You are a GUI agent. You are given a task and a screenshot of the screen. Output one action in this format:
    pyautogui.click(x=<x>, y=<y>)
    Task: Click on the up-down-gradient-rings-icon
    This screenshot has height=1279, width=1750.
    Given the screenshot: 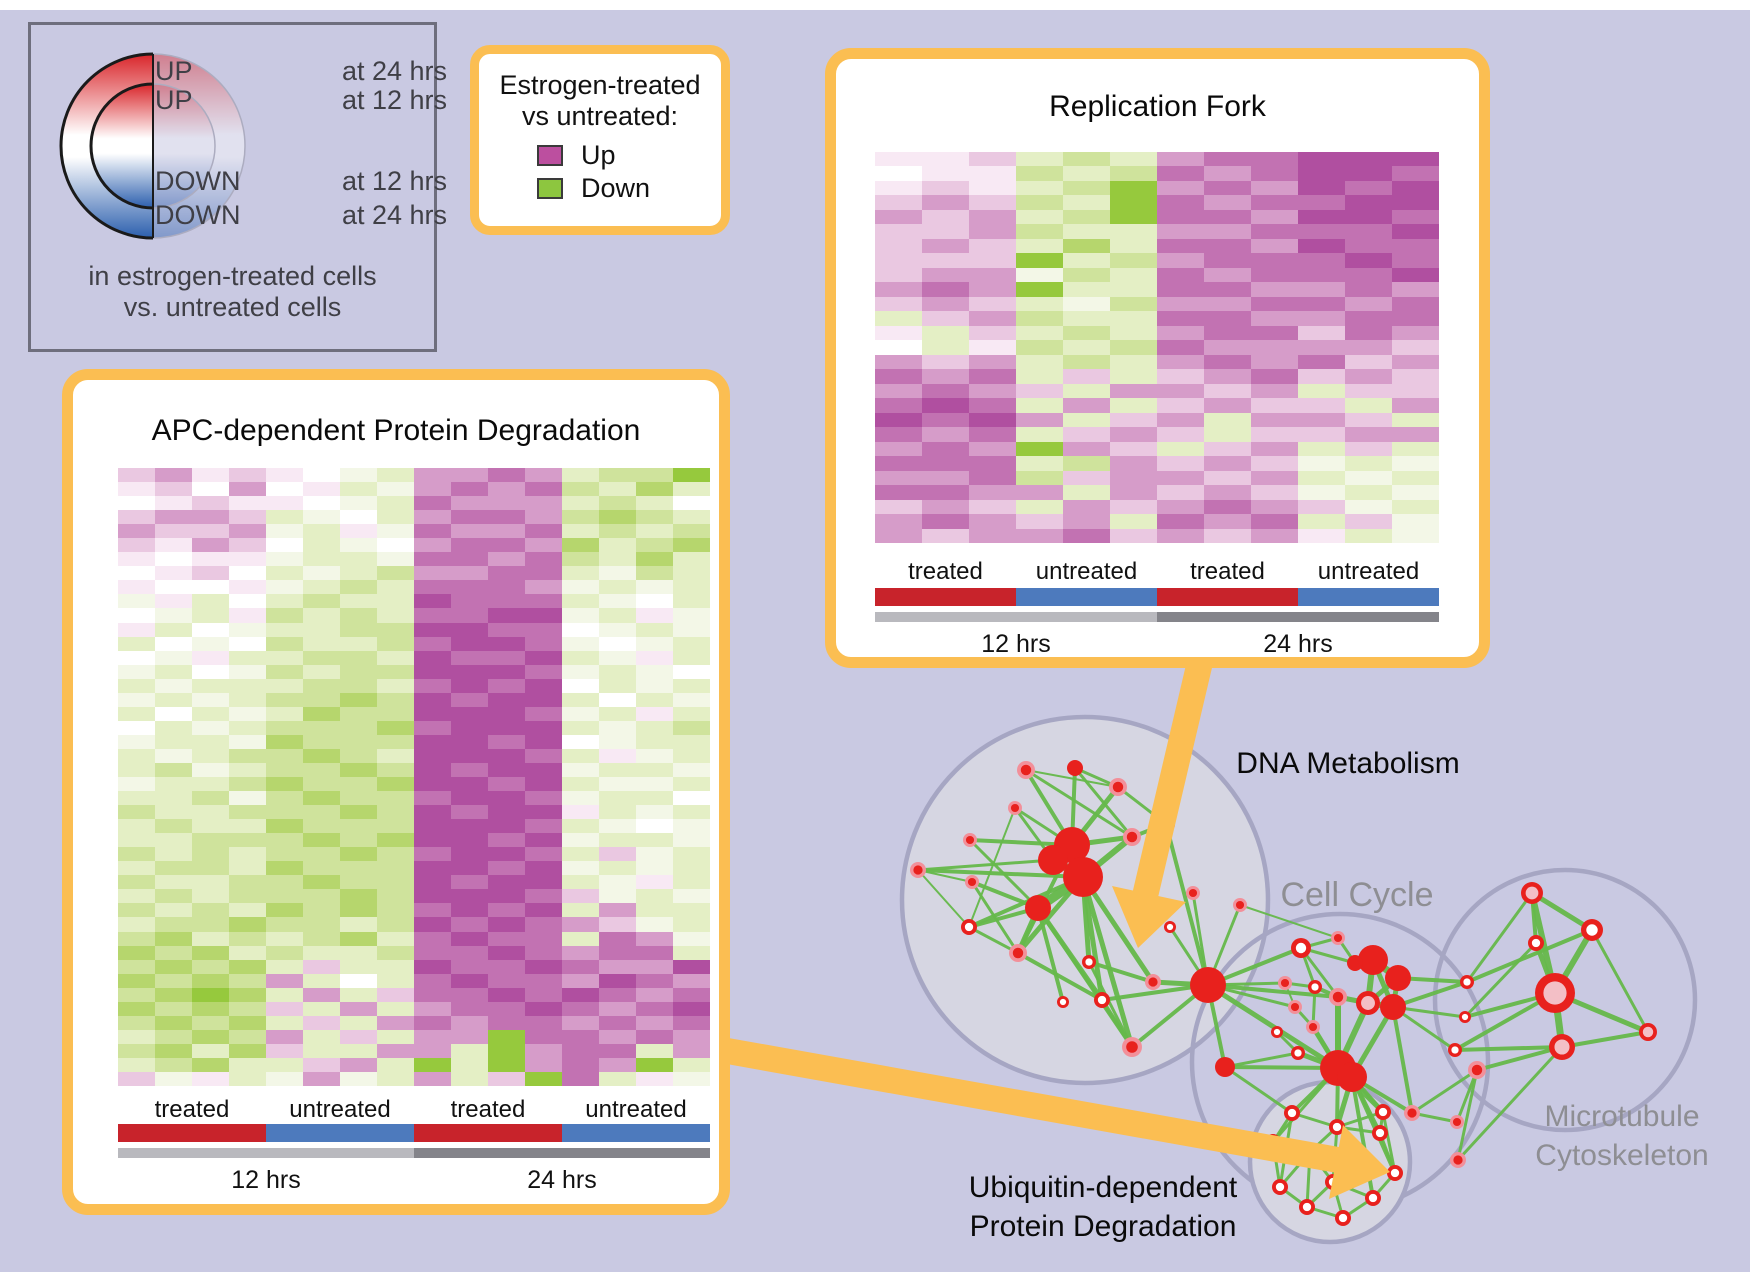 What is the action you would take?
    pyautogui.click(x=153, y=146)
    